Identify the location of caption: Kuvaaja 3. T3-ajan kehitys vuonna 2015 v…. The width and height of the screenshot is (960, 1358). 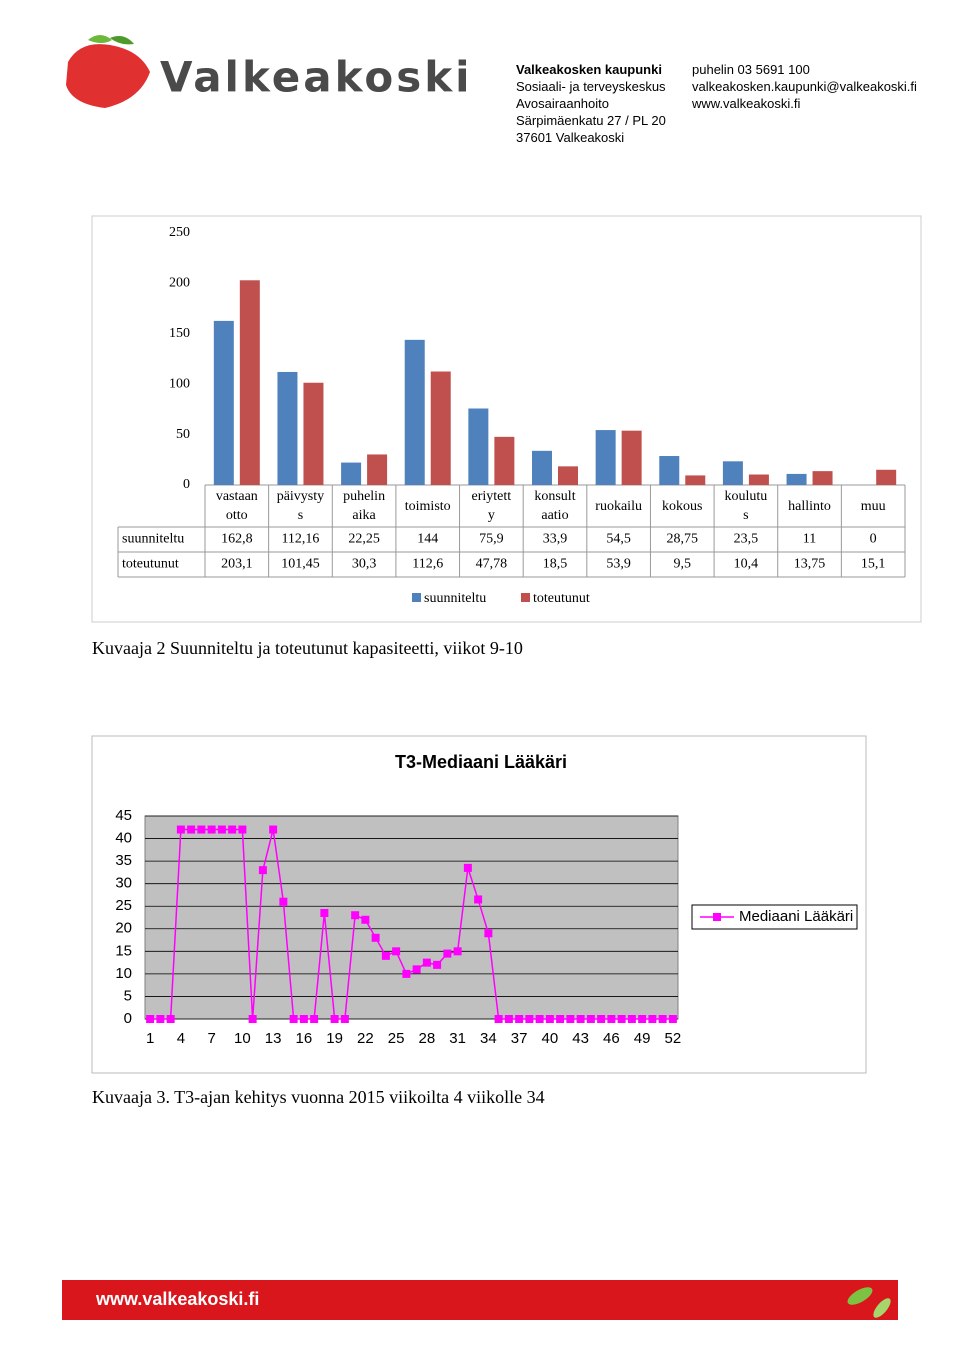
(318, 1097).